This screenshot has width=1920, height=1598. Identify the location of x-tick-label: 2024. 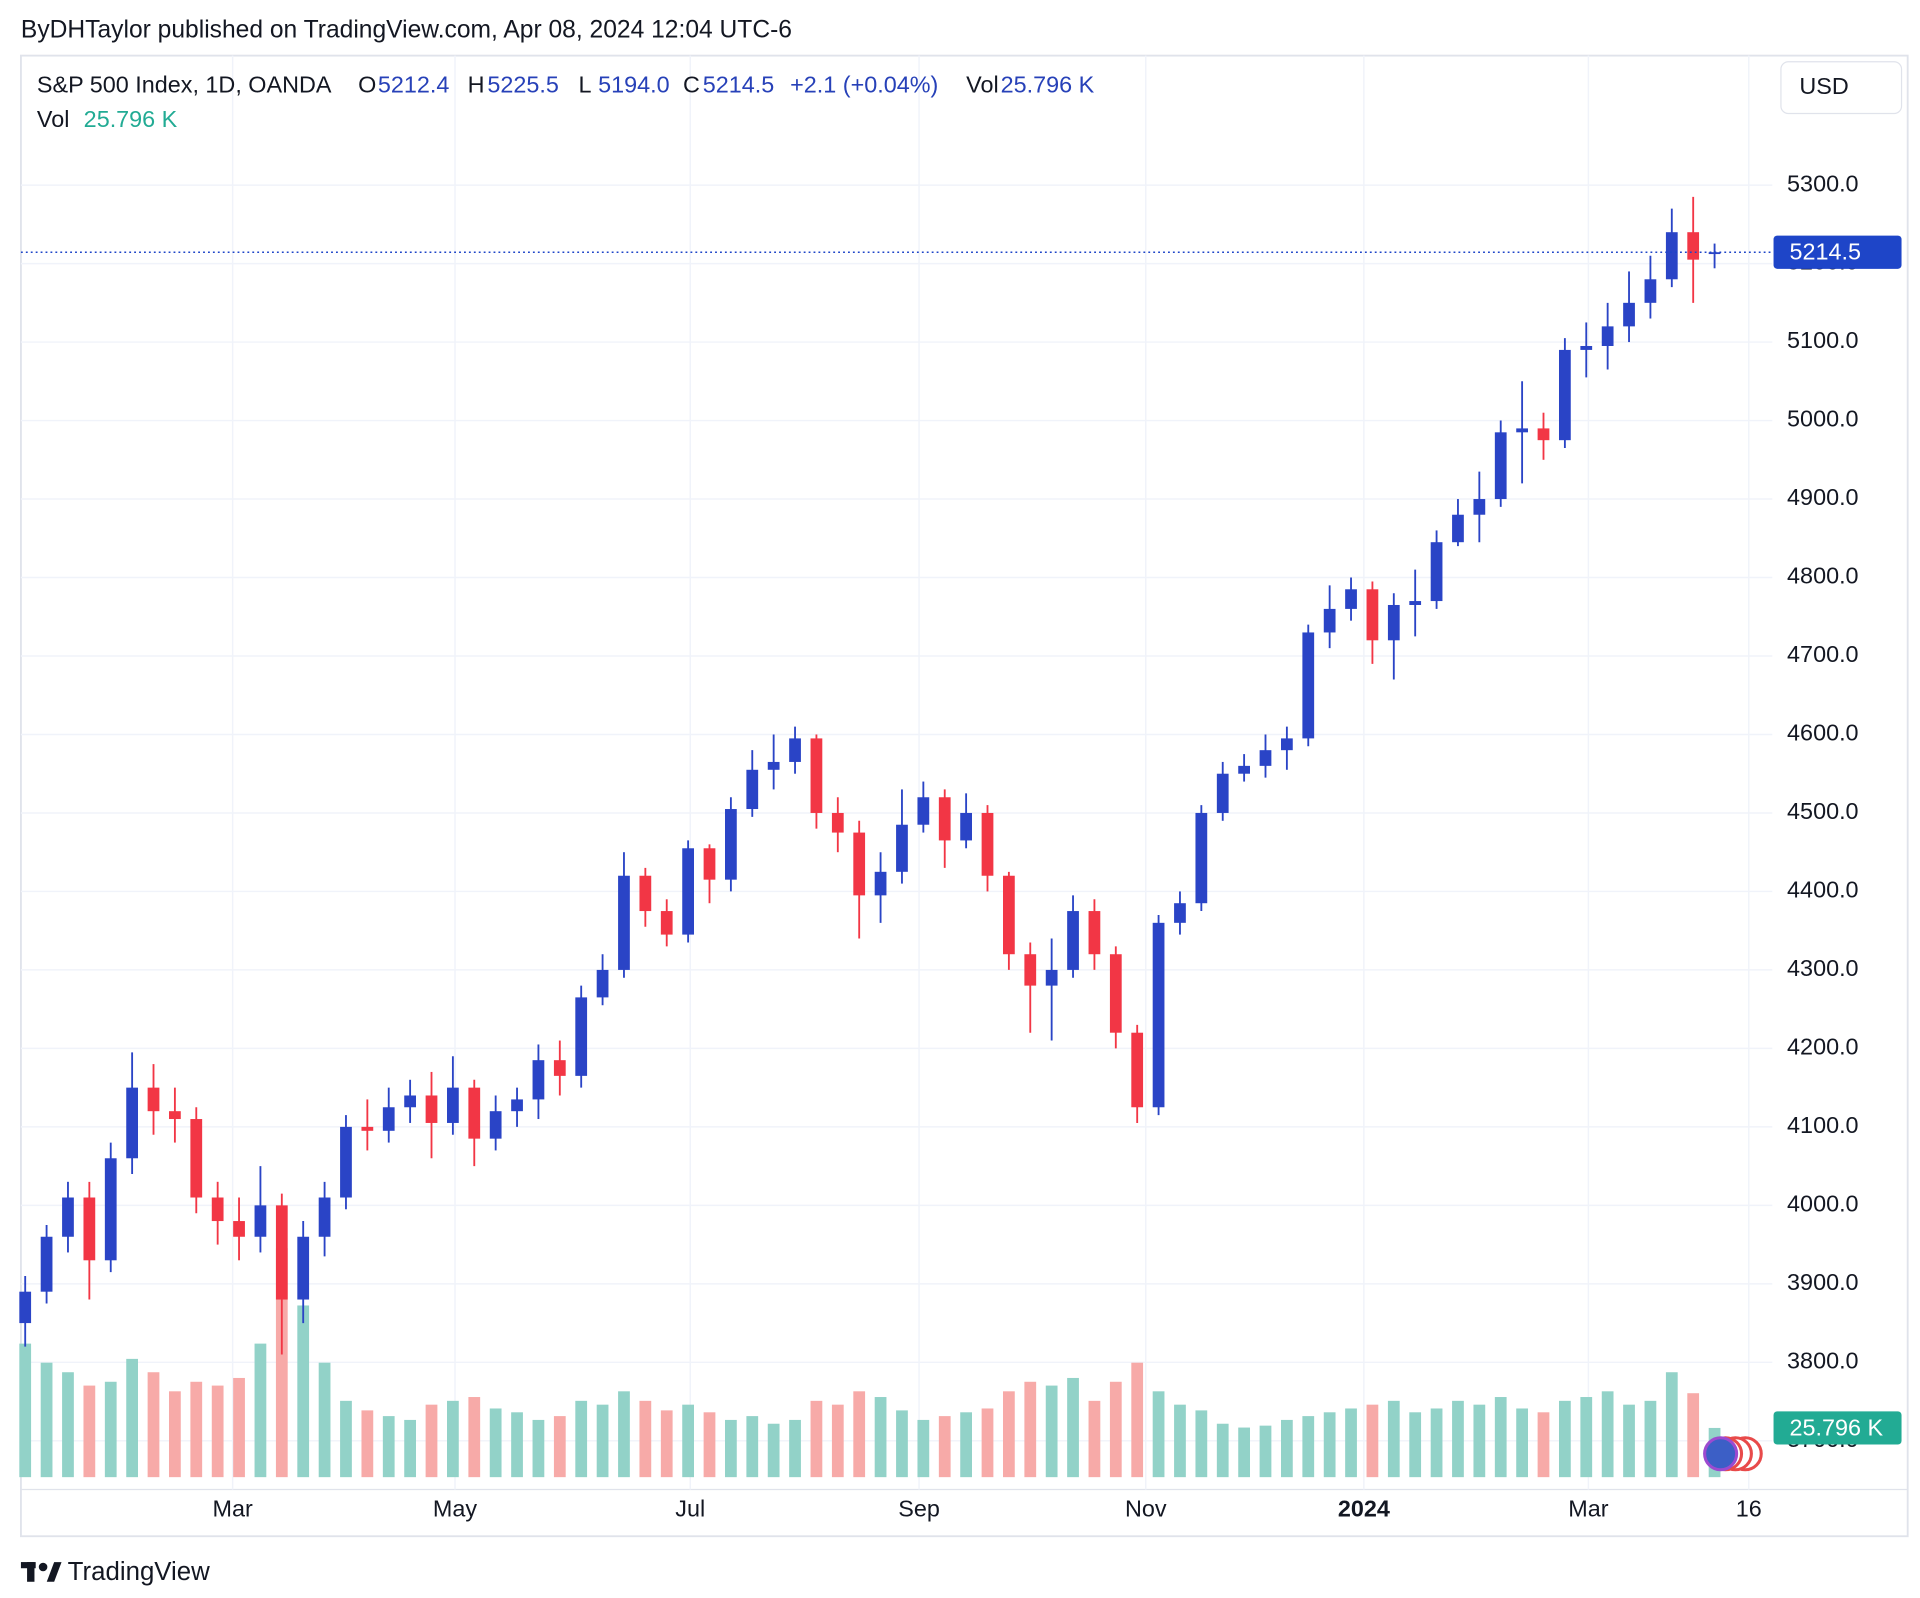
(1364, 1509).